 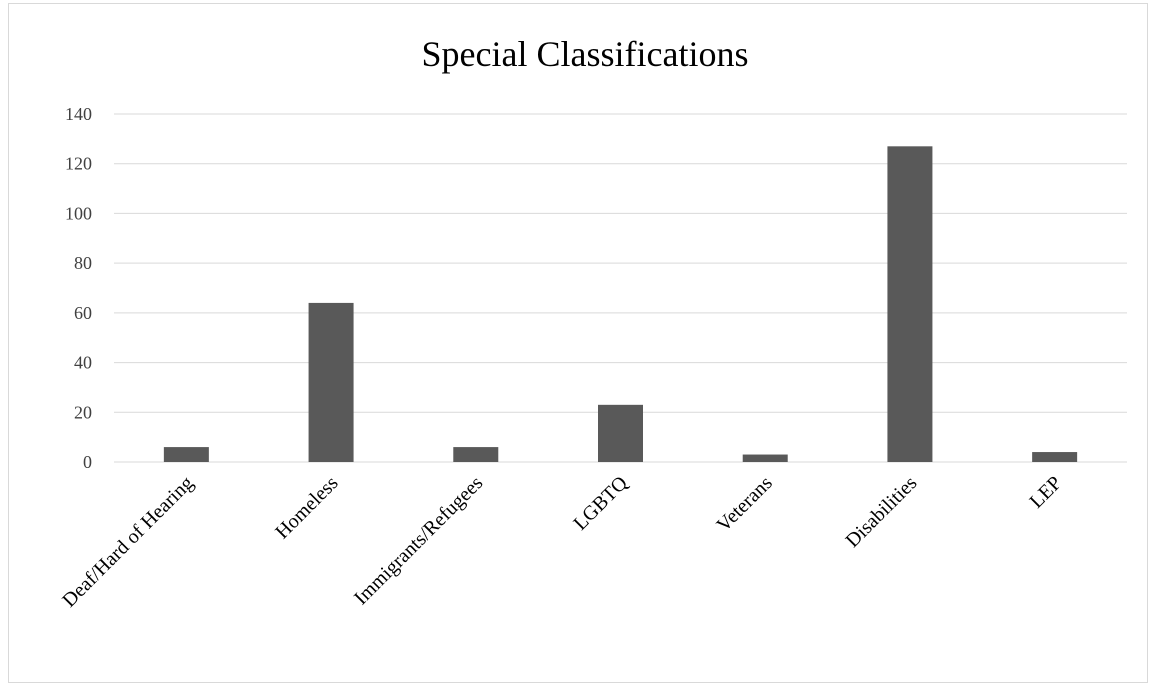 I want to click on y-tick-label: 120, so click(x=78, y=164).